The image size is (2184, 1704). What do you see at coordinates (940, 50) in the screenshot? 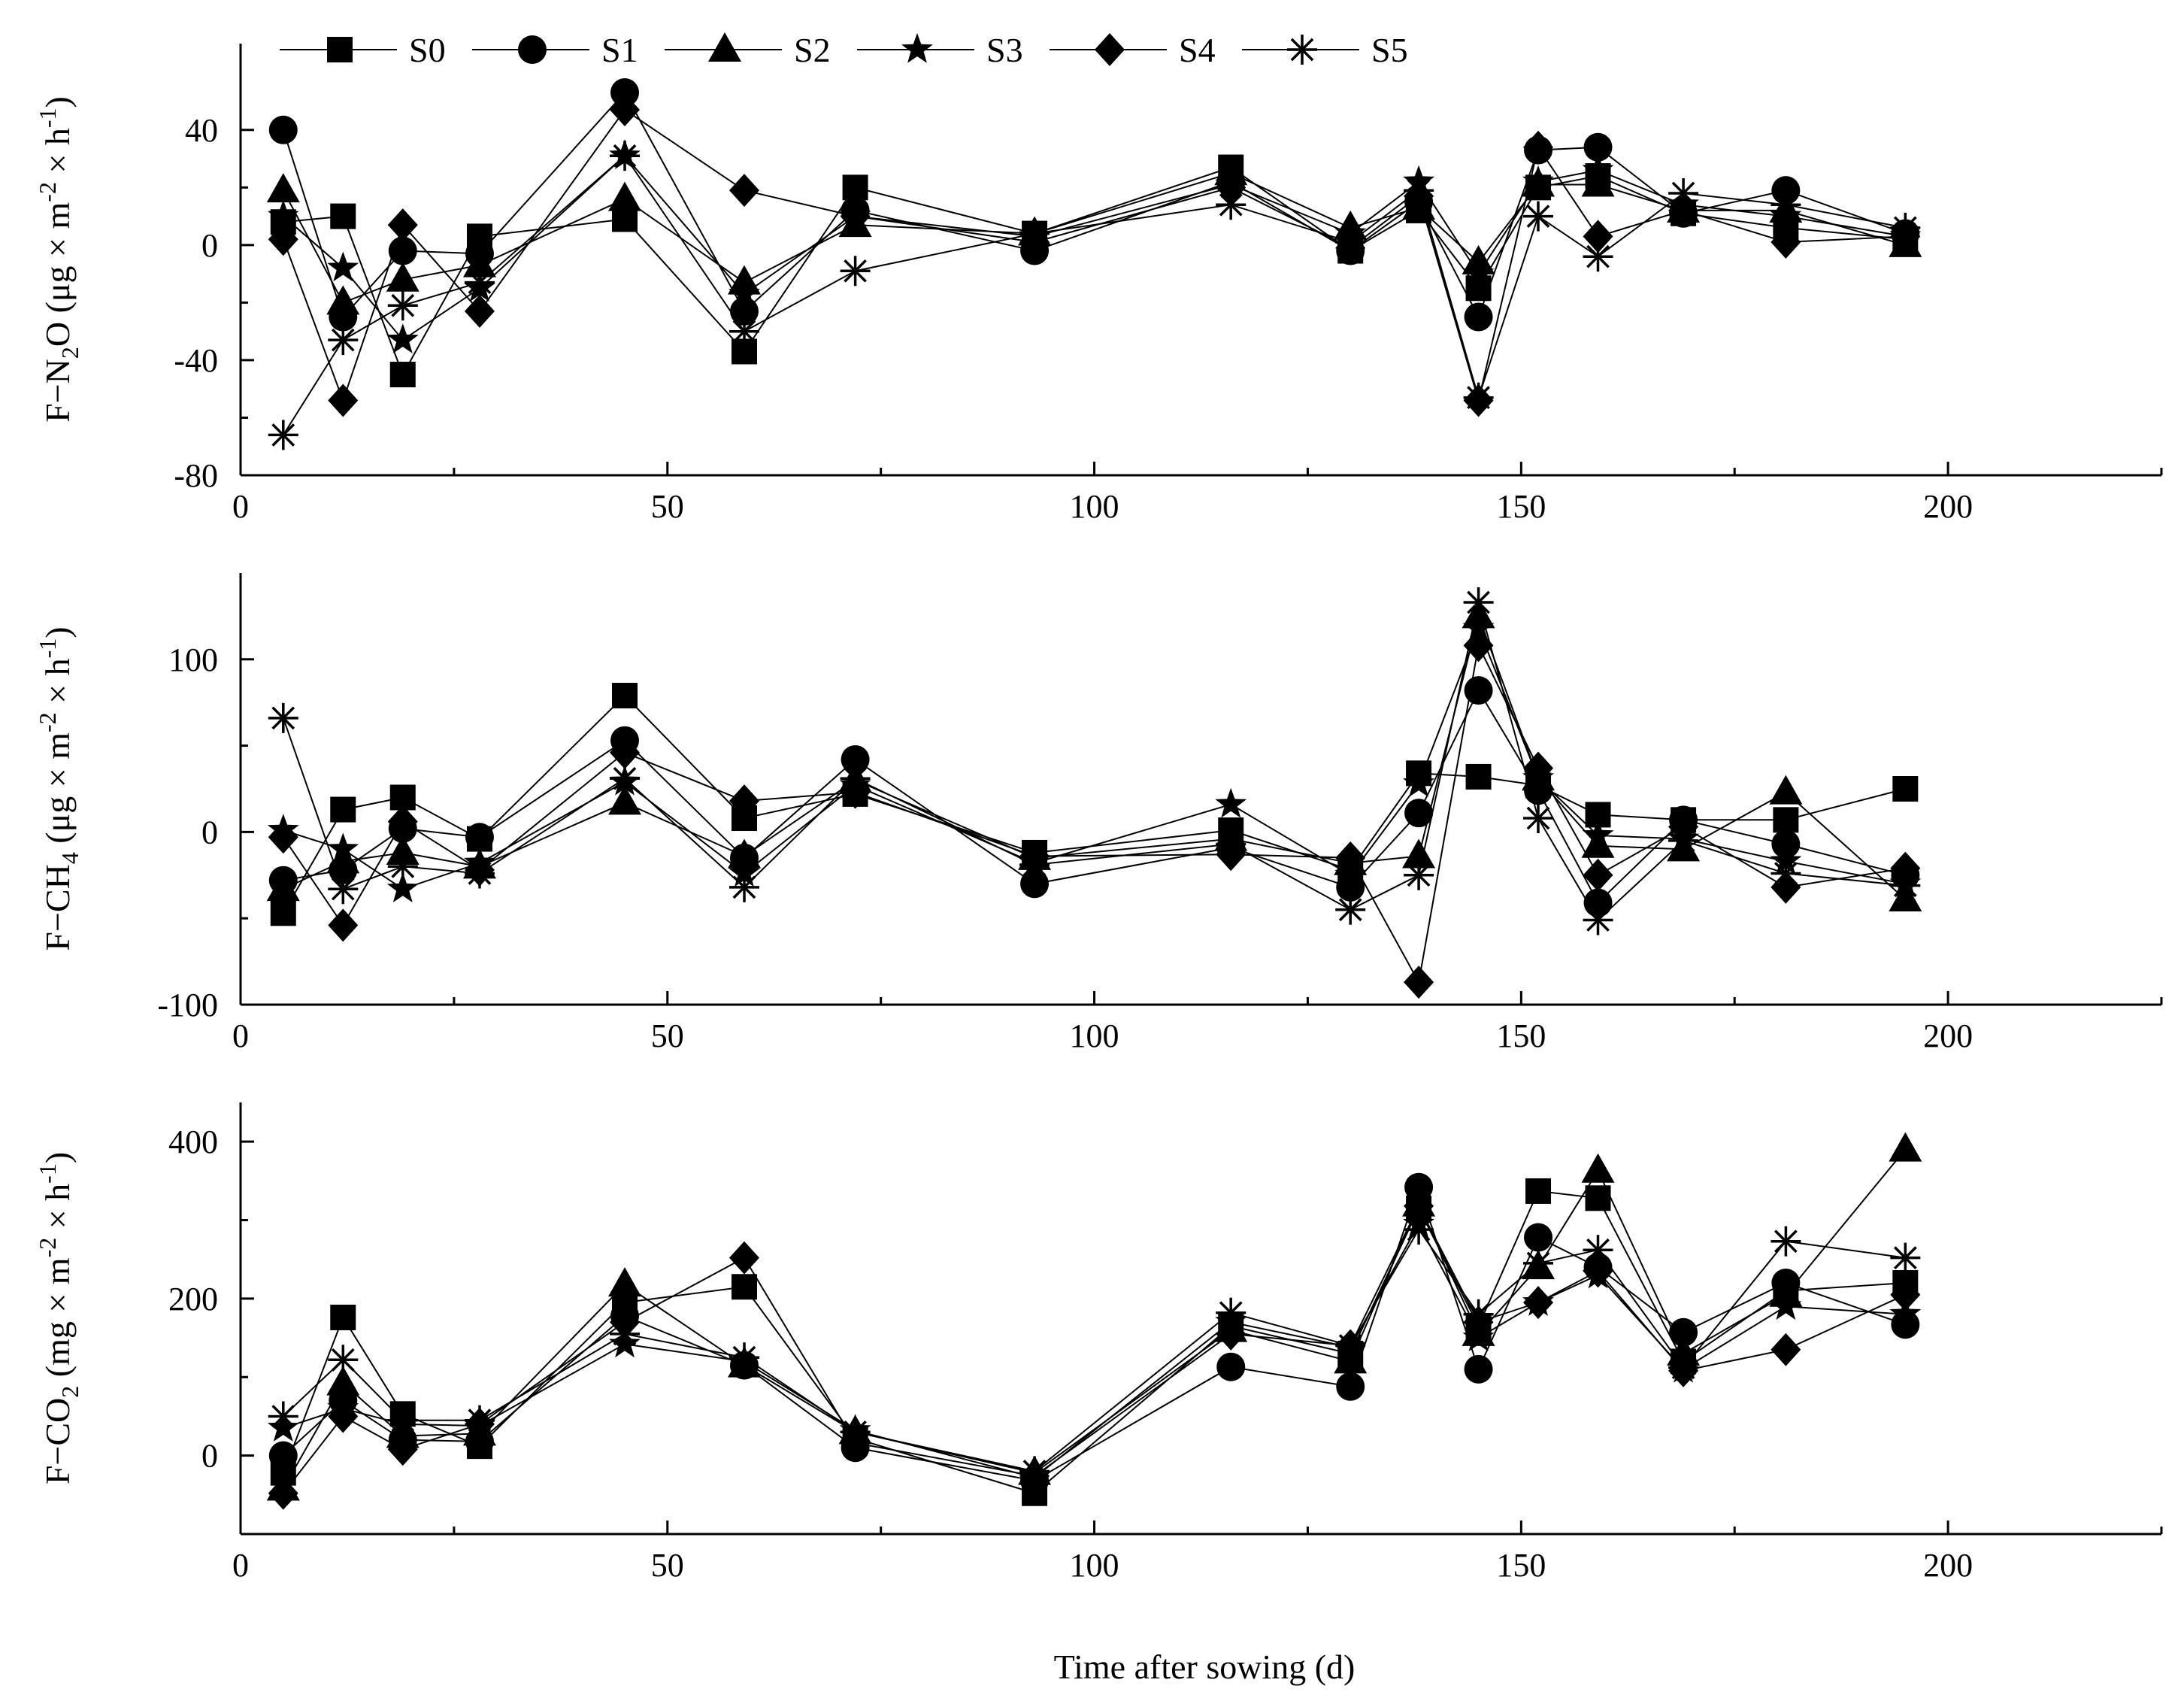
I see `legend-item-S3: S3` at bounding box center [940, 50].